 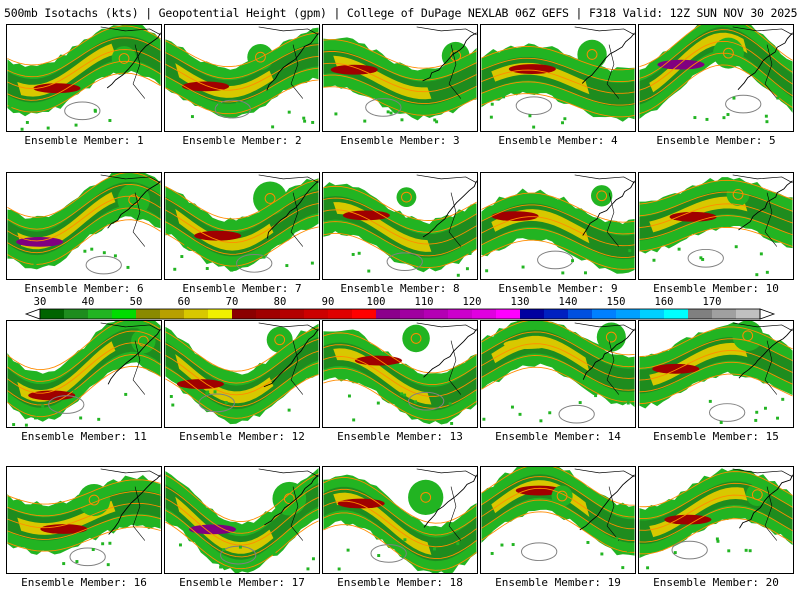 I want to click on colorbar-tick-labels: 30 40 50 60 70 80 90 100 110 120 130 140 150 160 170, so click(x=400, y=302).